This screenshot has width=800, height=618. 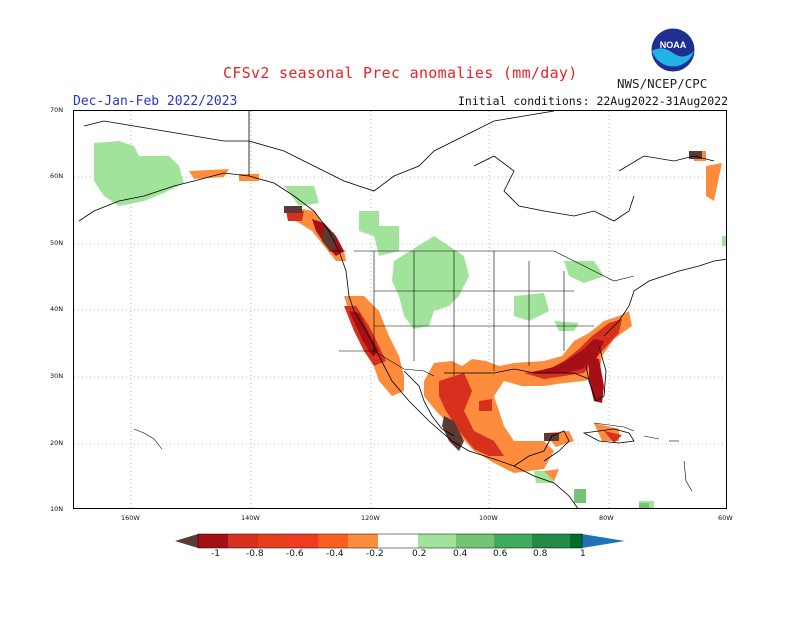 I want to click on color-bar-label: -0.4, so click(x=335, y=554).